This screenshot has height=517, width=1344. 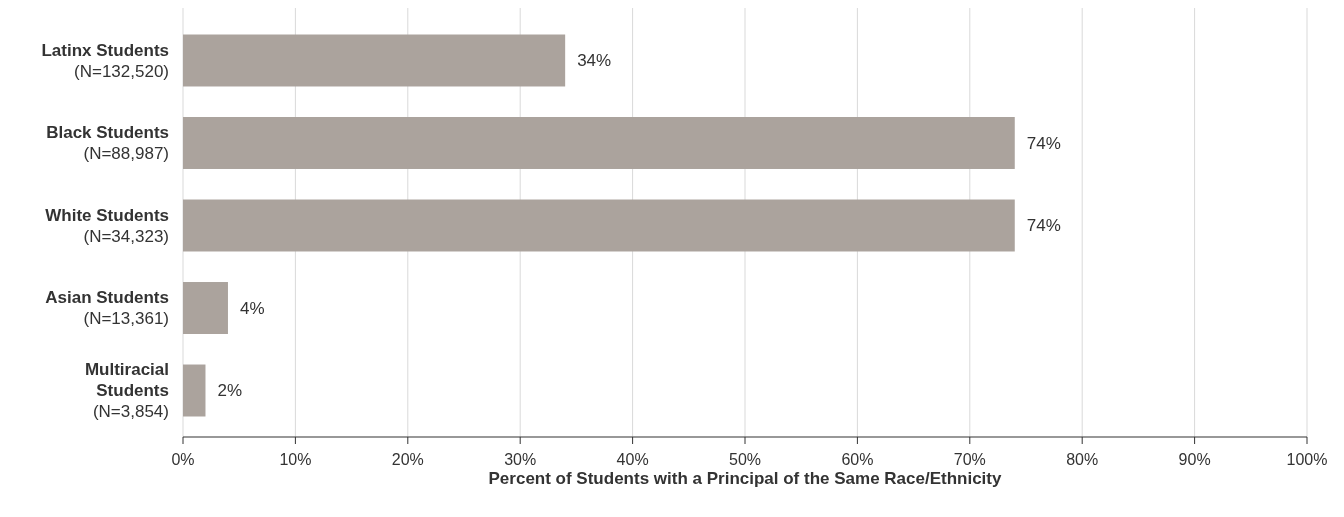 I want to click on x-tick-label: 30%, so click(x=520, y=459).